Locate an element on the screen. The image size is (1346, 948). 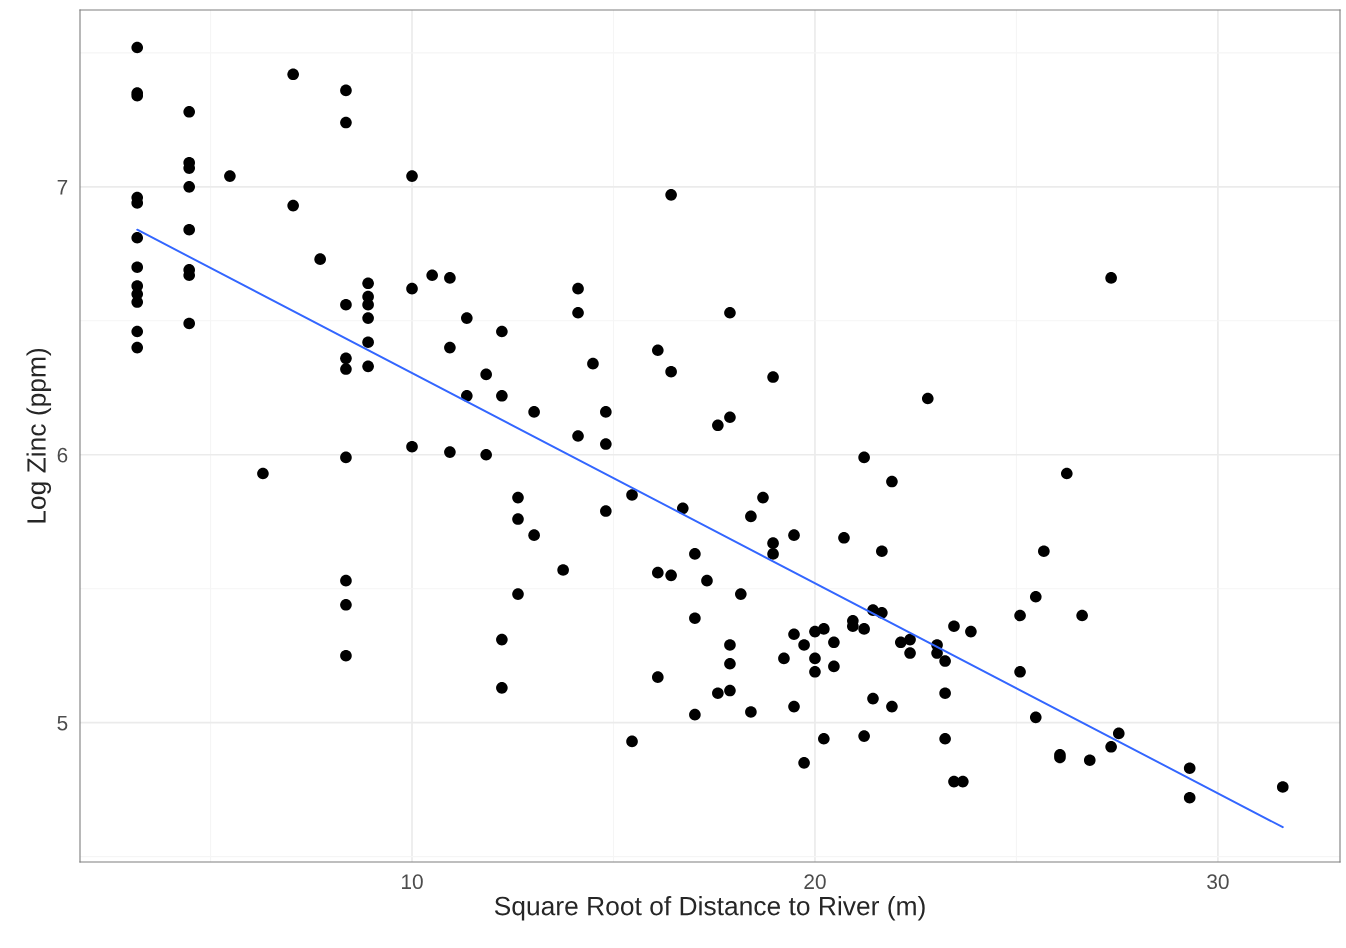
y-axis-title: Log Zinc (ppm) is located at coordinates (39, 435).